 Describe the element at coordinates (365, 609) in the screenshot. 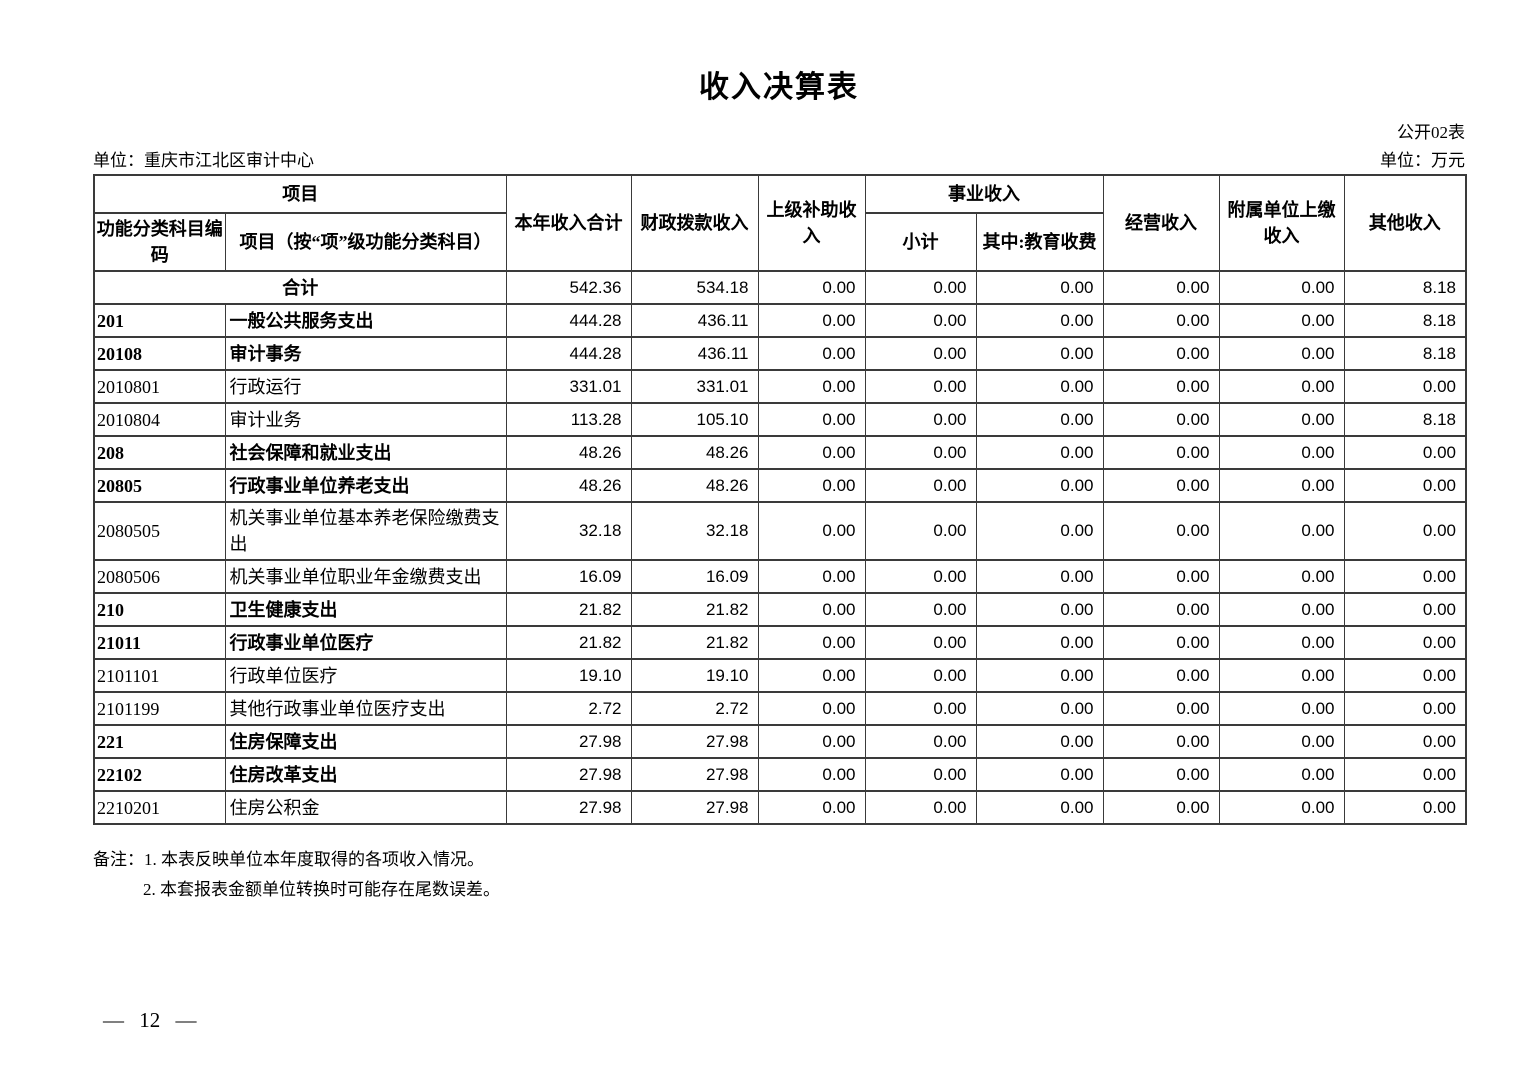

I see `row-name: 卫生健康支出` at that location.